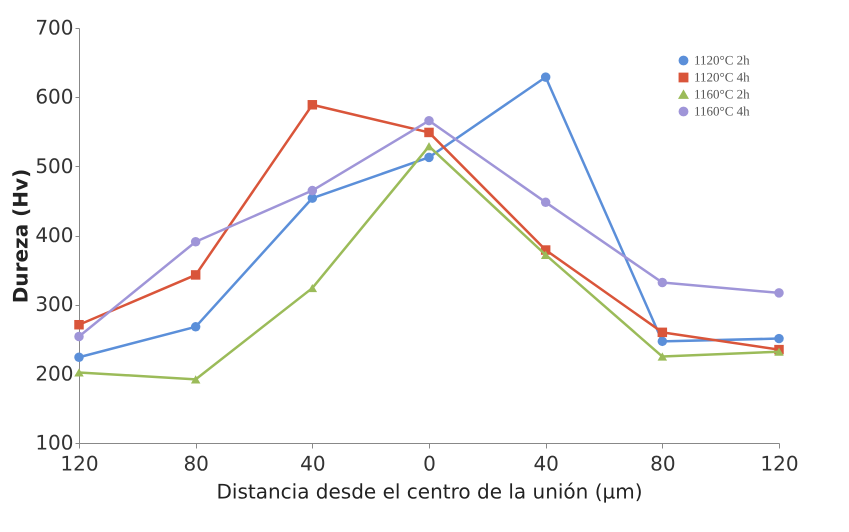 This screenshot has height=532, width=849. Describe the element at coordinates (722, 111) in the screenshot. I see `legend-label: 1160°C 4h` at that location.